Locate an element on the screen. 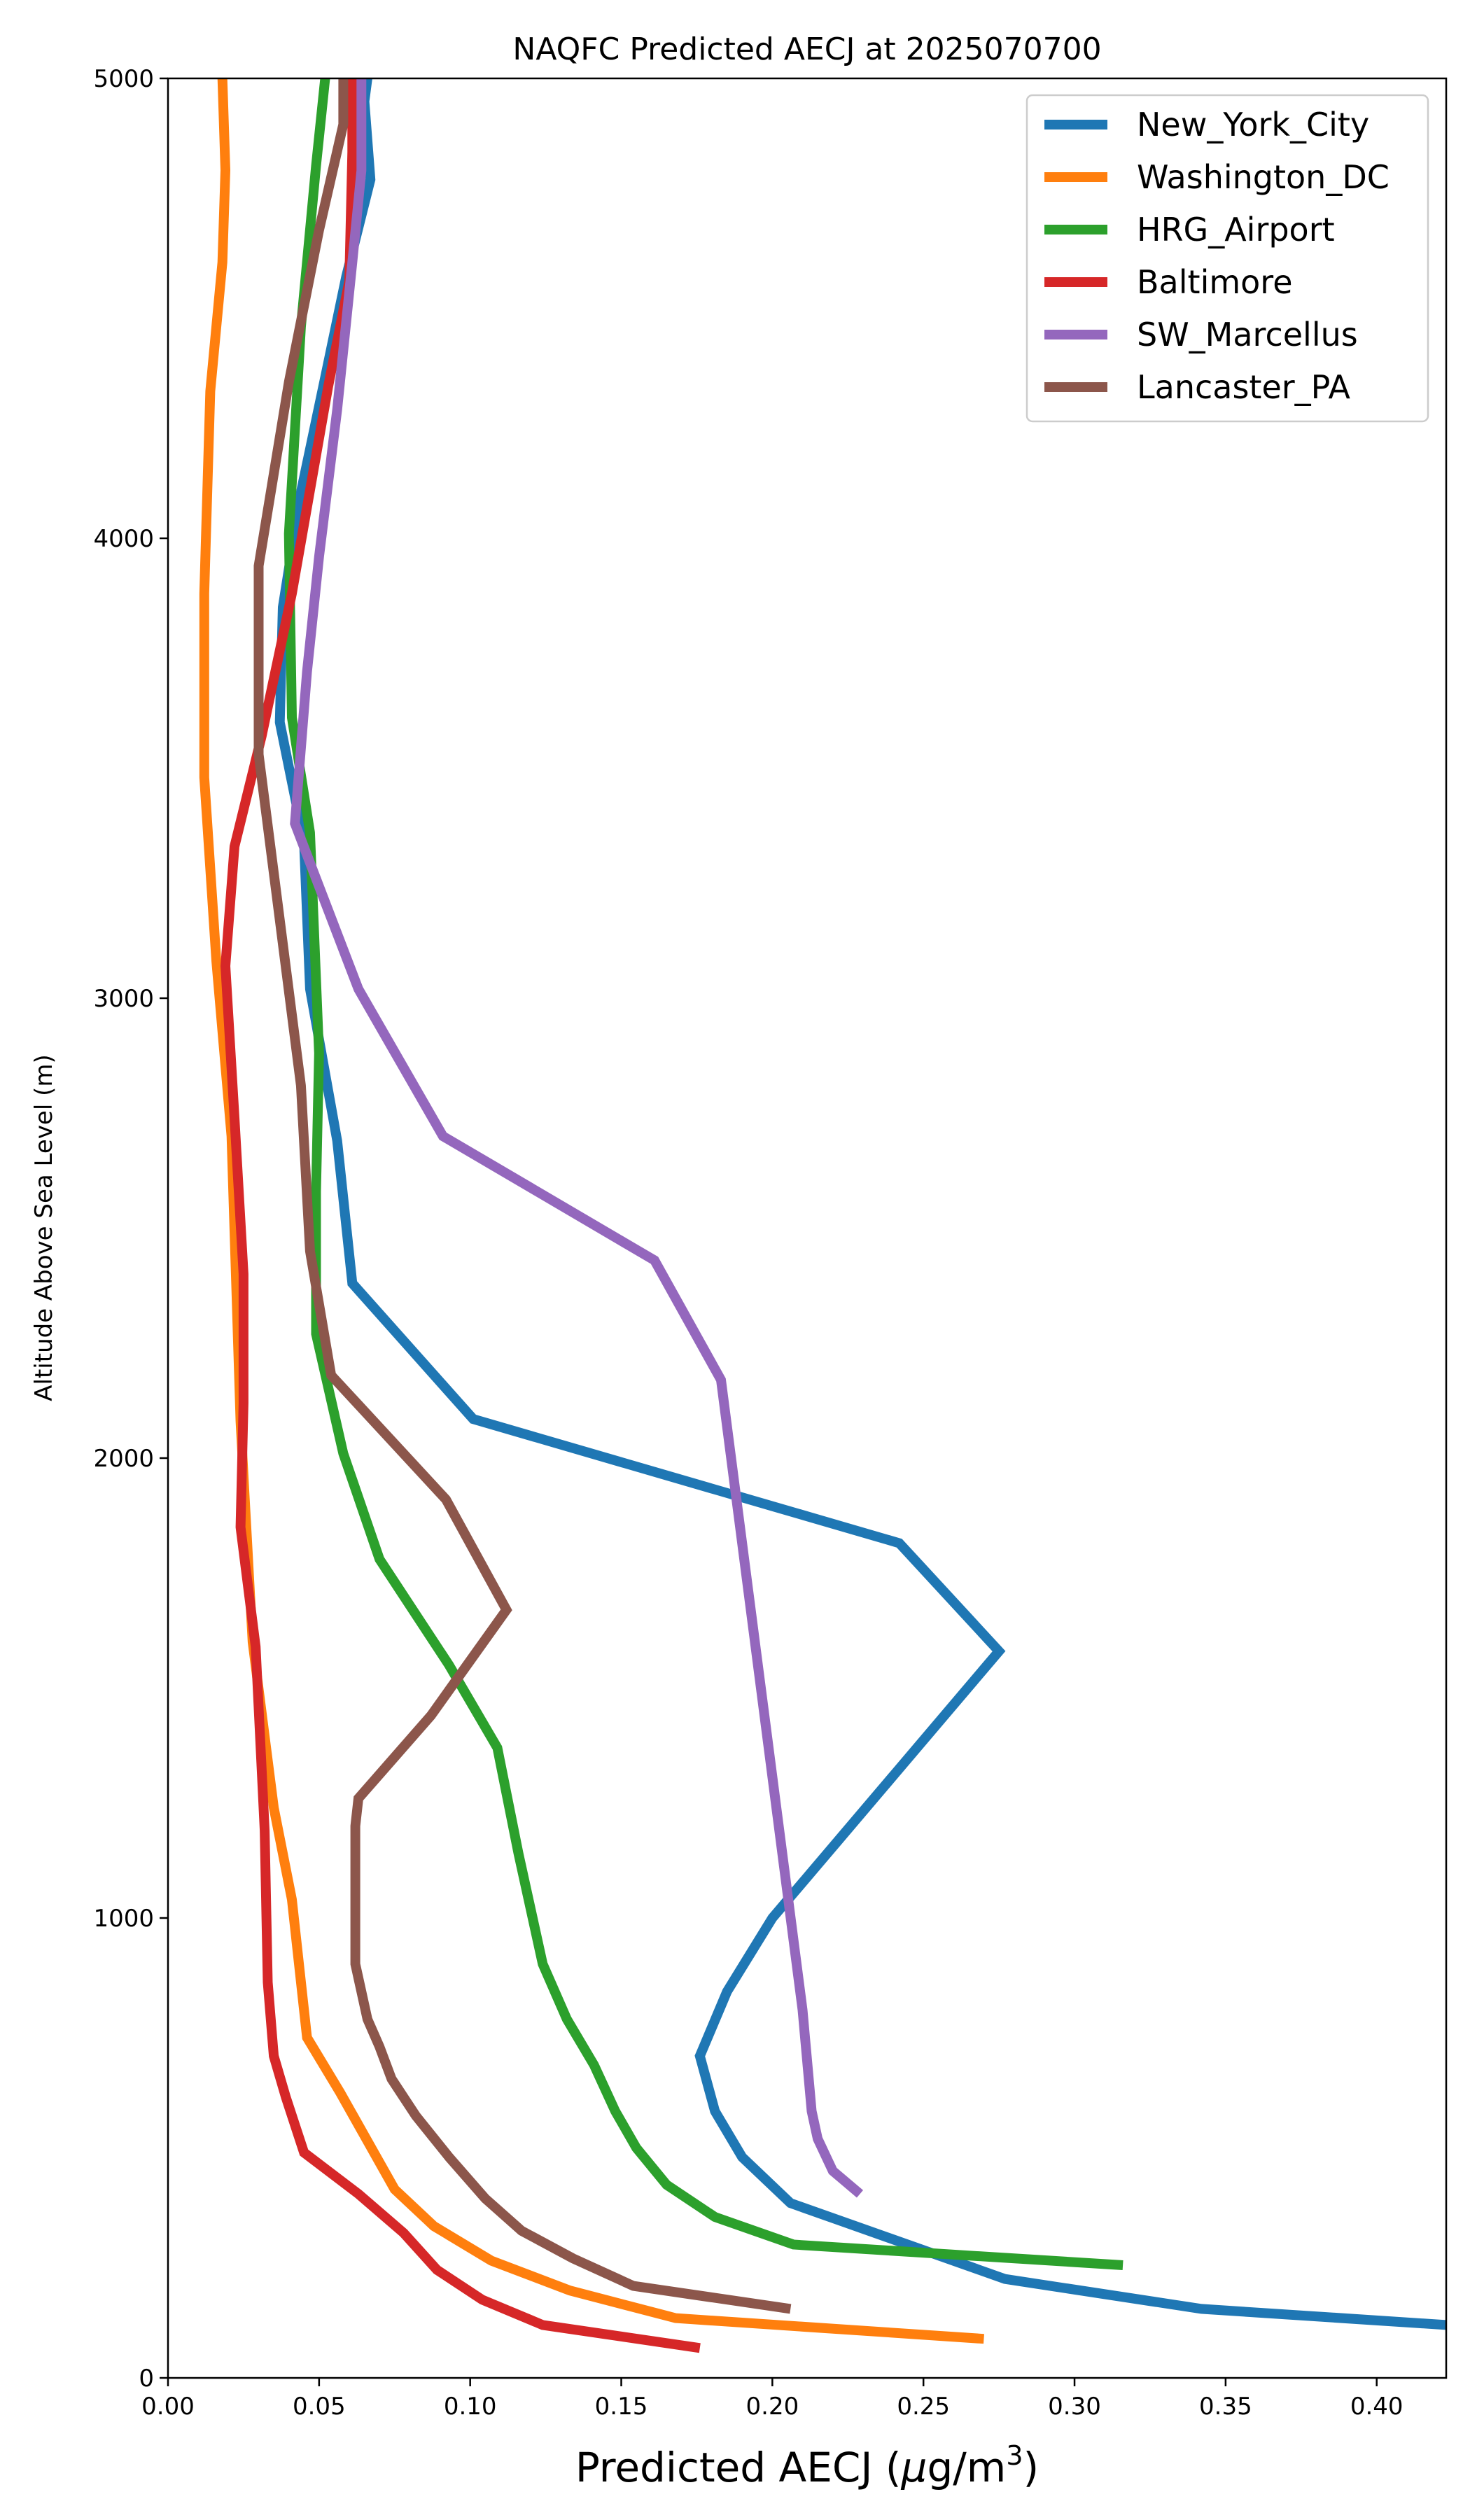  legend-box is located at coordinates (1227, 258).